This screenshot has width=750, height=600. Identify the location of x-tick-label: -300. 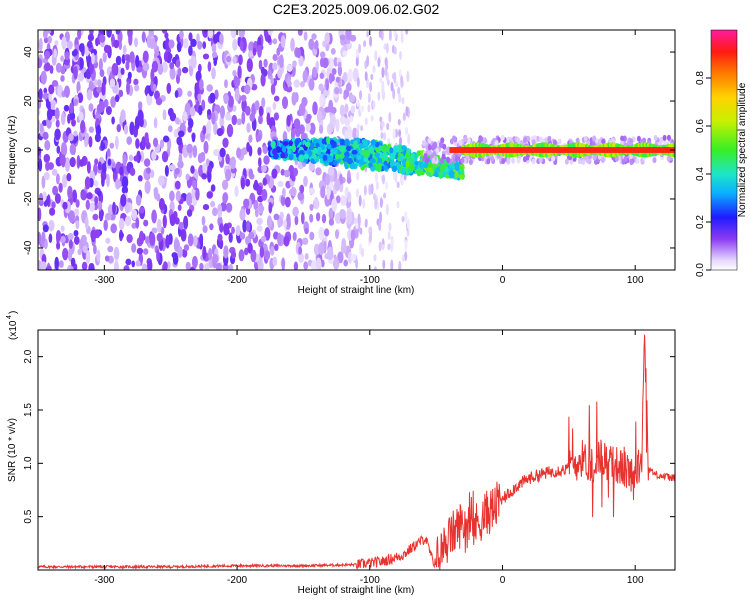
(104, 280).